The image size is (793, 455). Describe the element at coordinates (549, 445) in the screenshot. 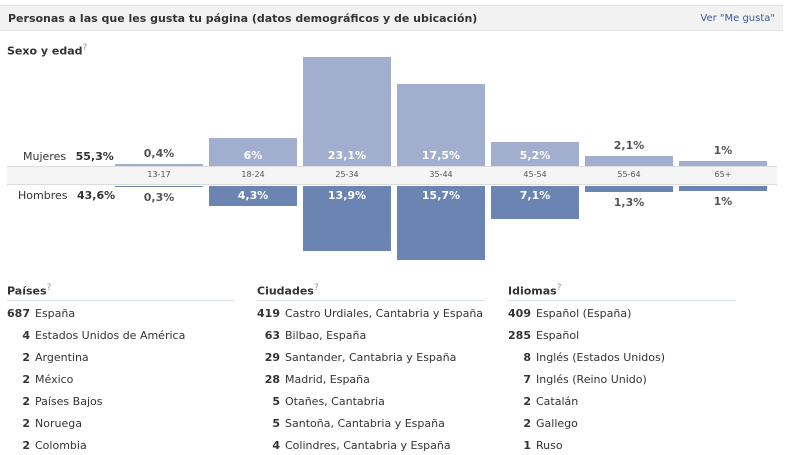

I see `item-label: Ruso` at that location.